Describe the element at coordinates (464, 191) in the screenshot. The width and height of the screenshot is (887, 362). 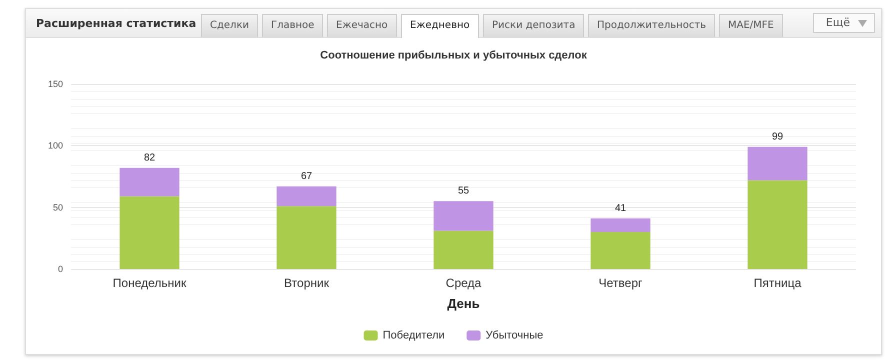
I see `total-label: 55` at that location.